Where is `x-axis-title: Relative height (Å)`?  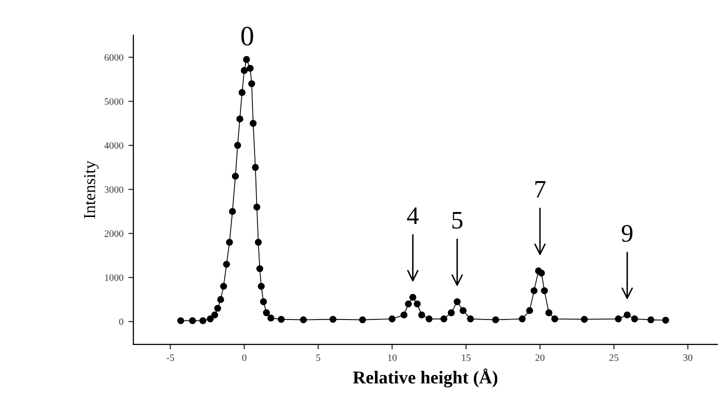
x-axis-title: Relative height (Å) is located at coordinates (425, 378).